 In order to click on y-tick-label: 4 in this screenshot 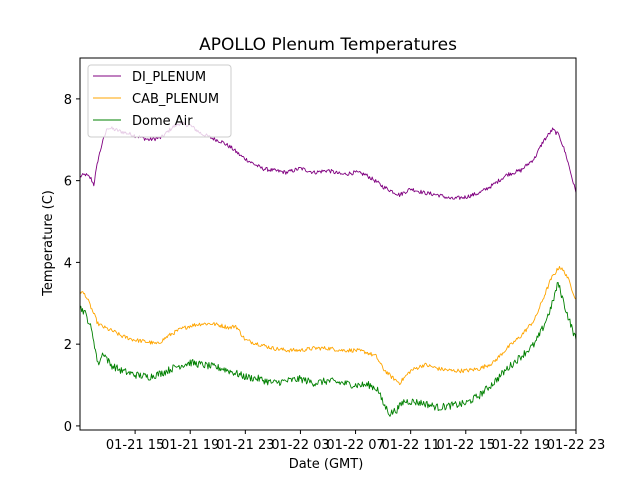, I will do `click(68, 263)`.